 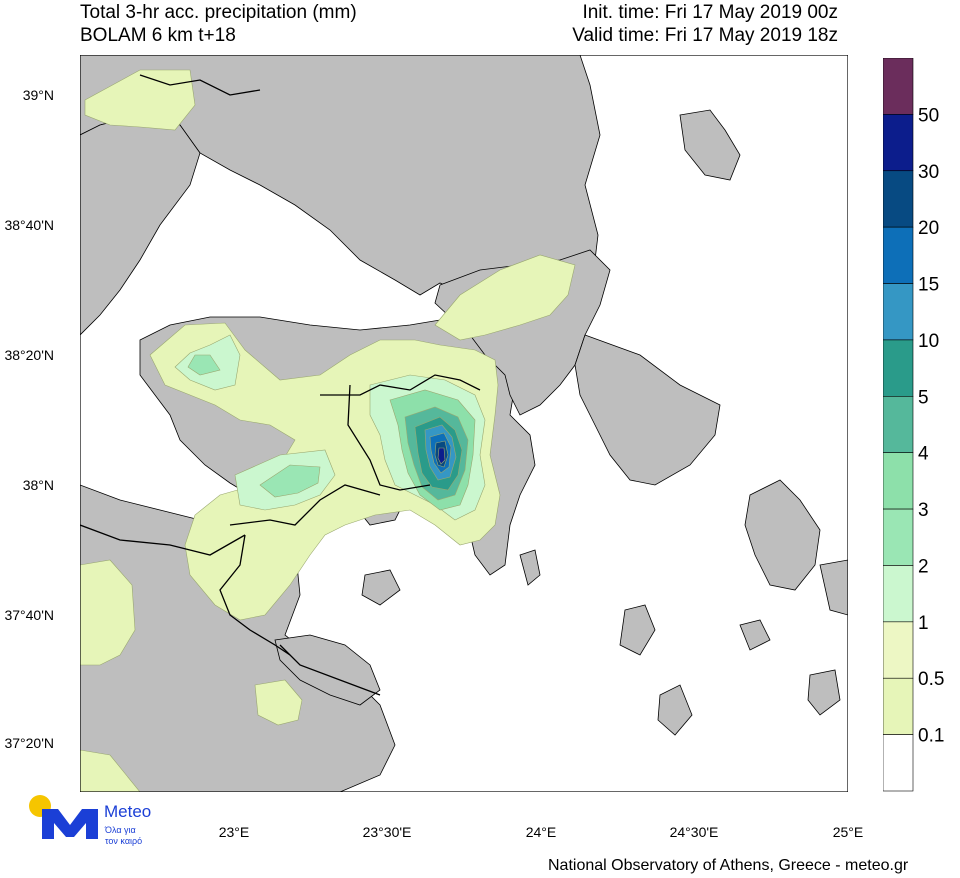 I want to click on legend-level-label: 5, so click(x=923, y=397).